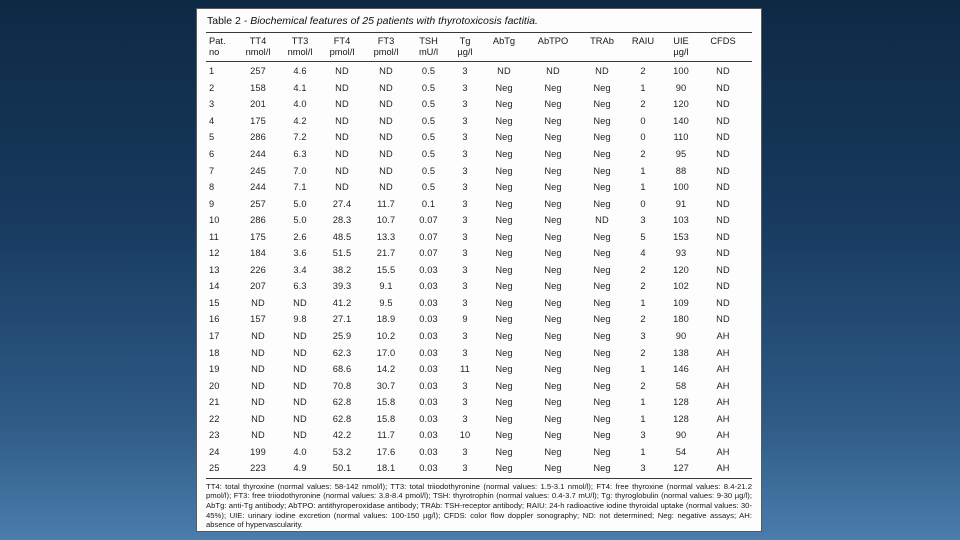 The image size is (960, 540). What do you see at coordinates (428, 203) in the screenshot?
I see `table-cell: 0.1` at bounding box center [428, 203].